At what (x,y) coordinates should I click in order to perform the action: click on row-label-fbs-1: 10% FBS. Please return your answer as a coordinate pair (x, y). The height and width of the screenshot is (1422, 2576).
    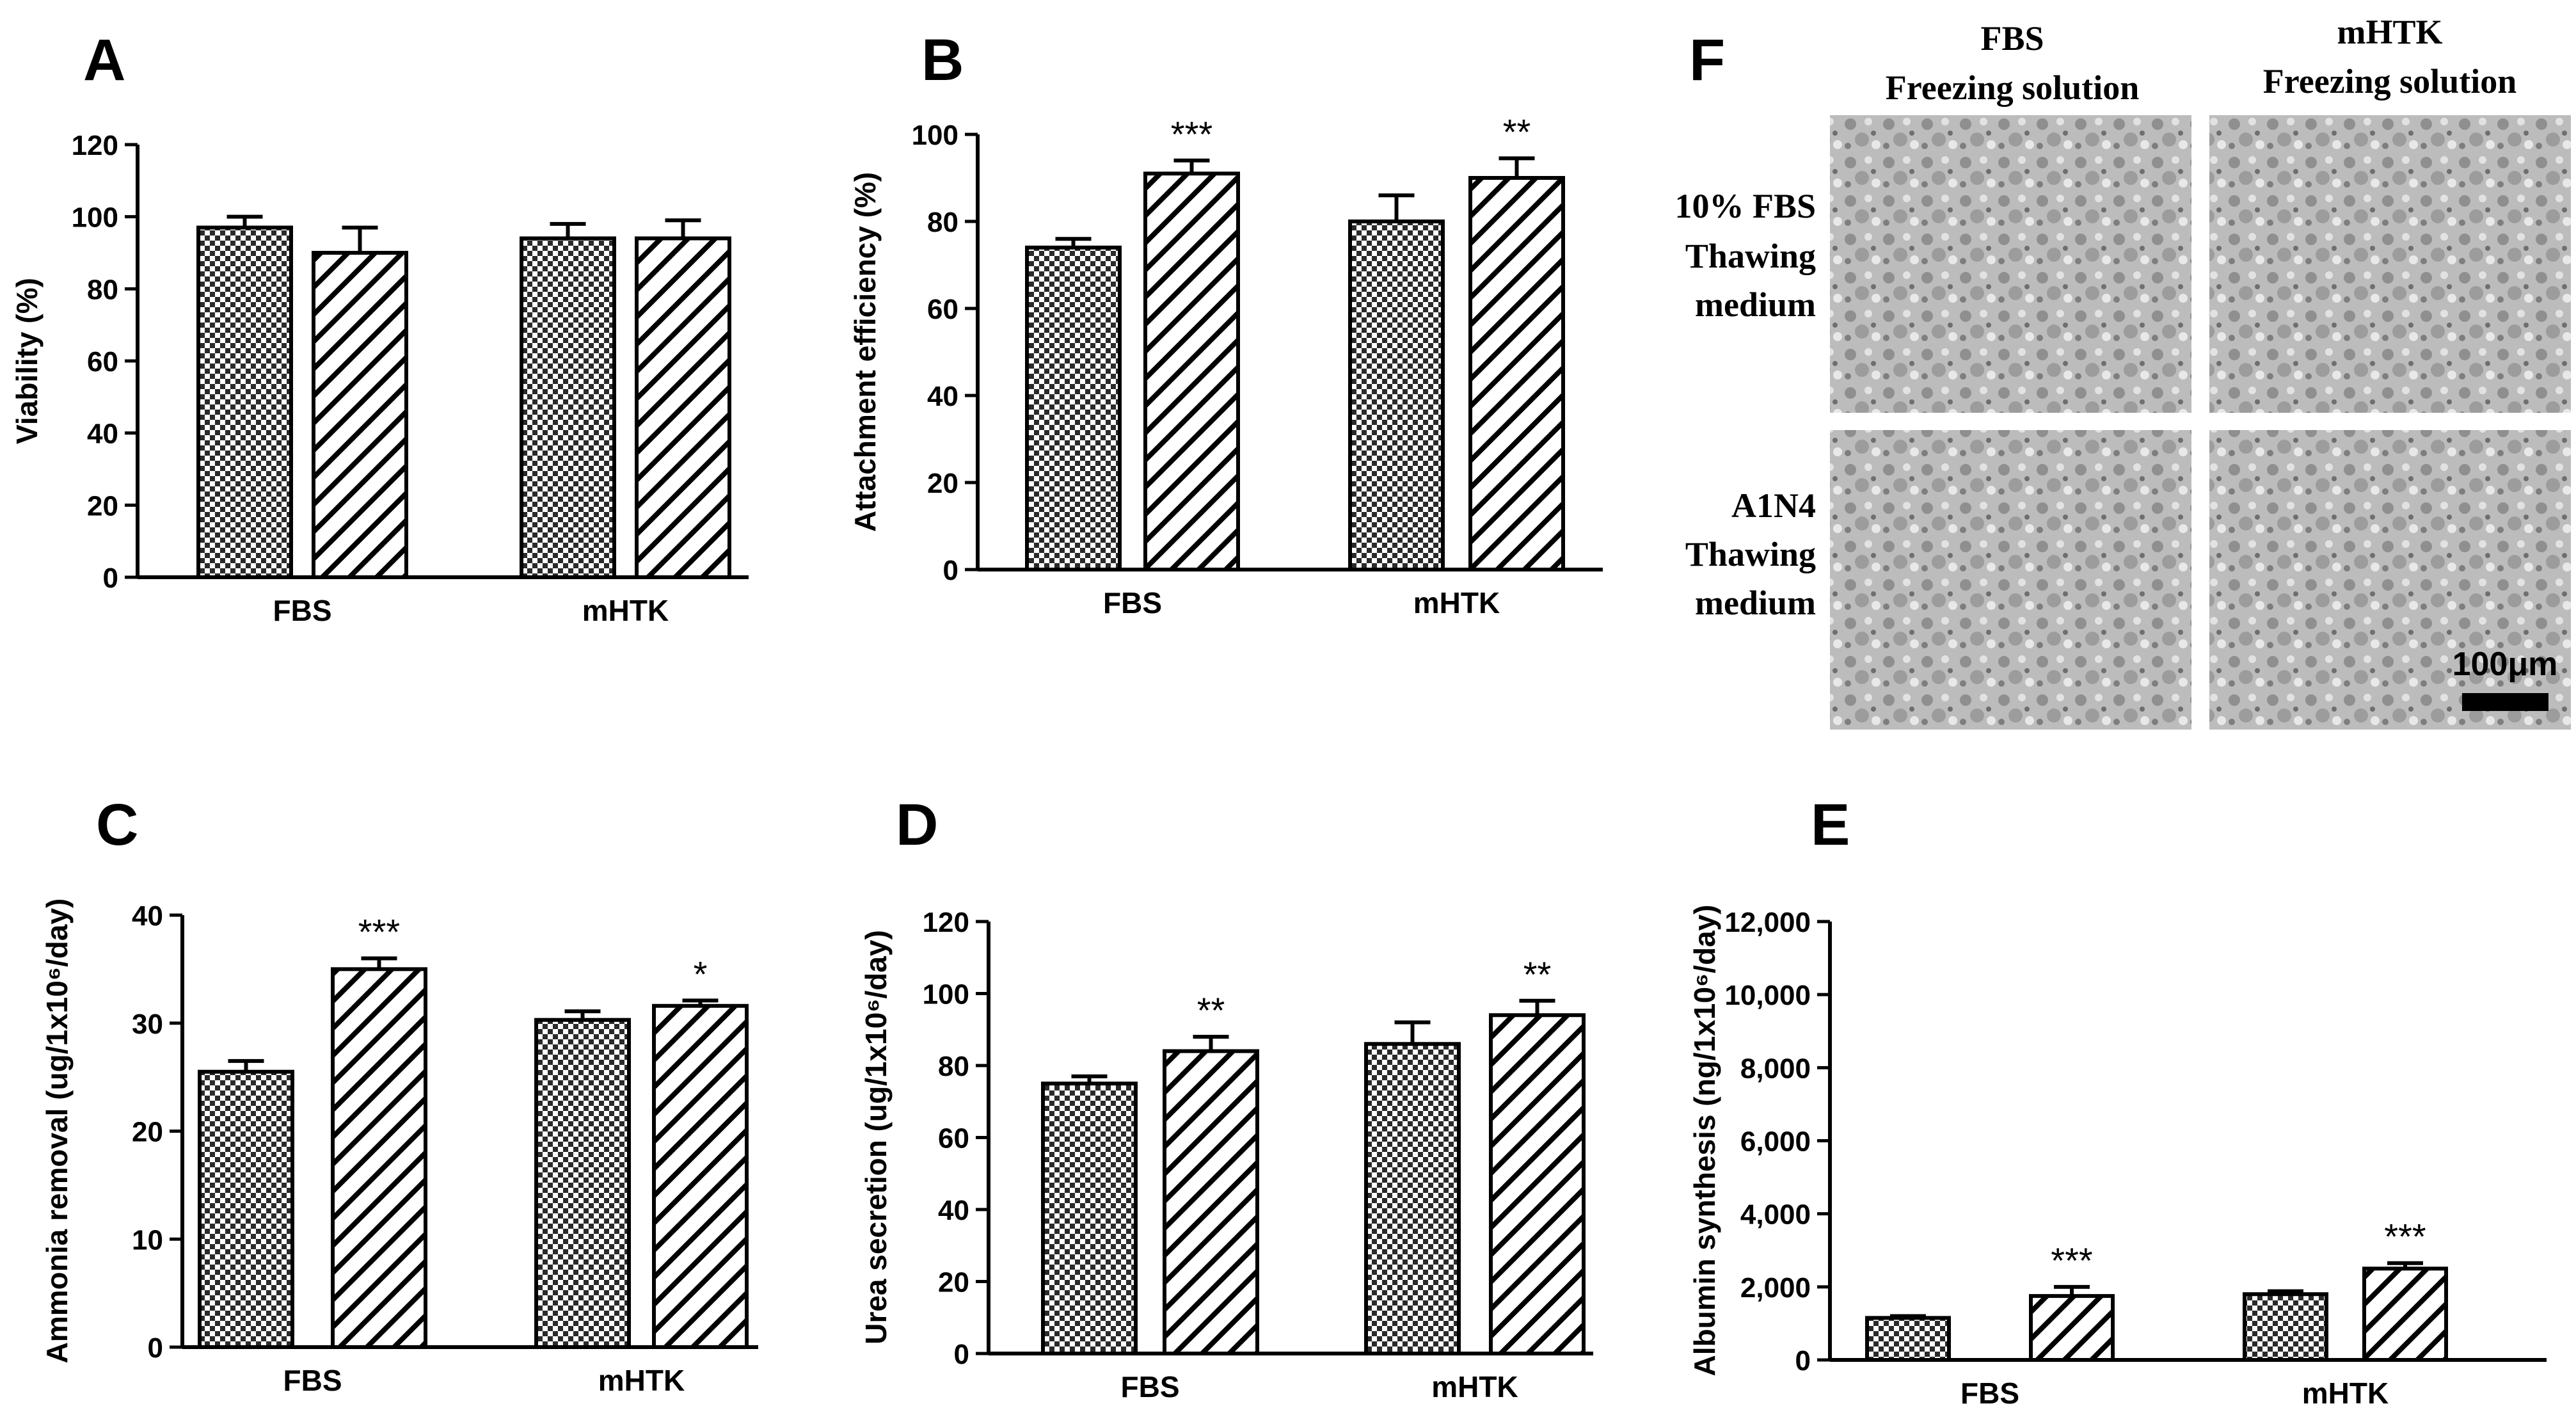
    Looking at the image, I should click on (1745, 206).